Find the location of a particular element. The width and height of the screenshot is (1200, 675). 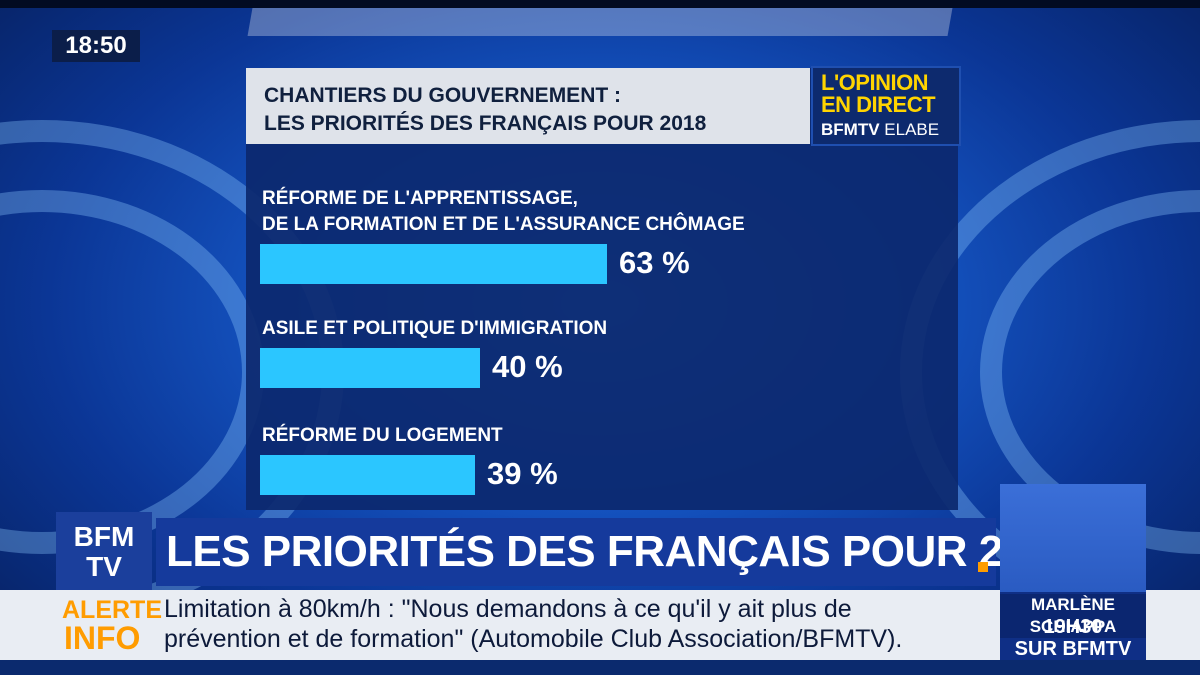

guest-time: 19H30 is located at coordinates (1073, 627).